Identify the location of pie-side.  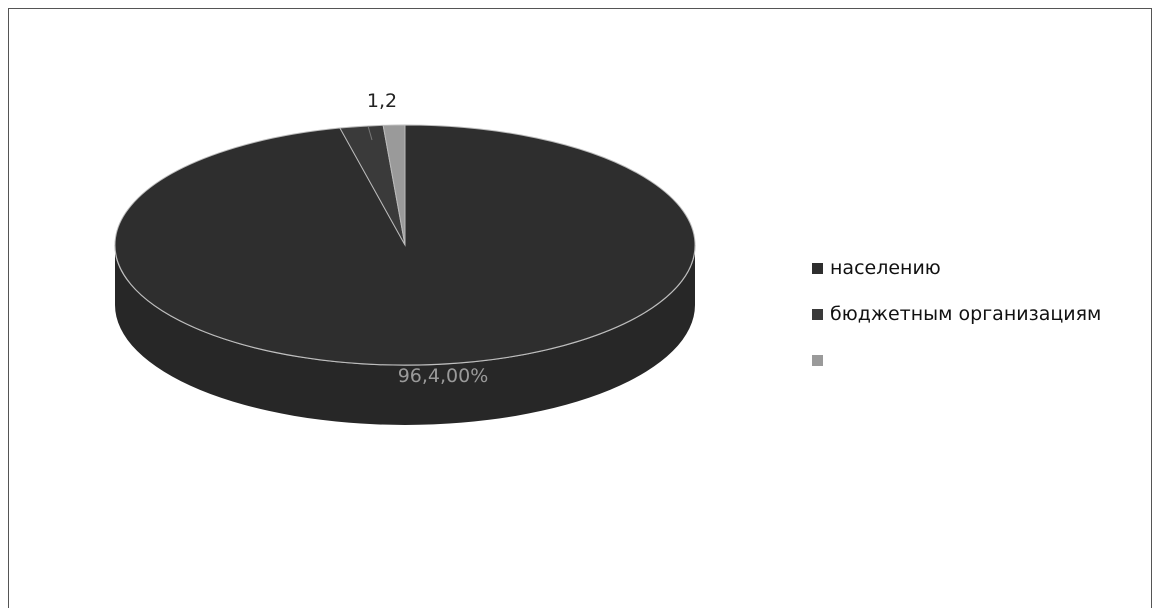
(405, 335).